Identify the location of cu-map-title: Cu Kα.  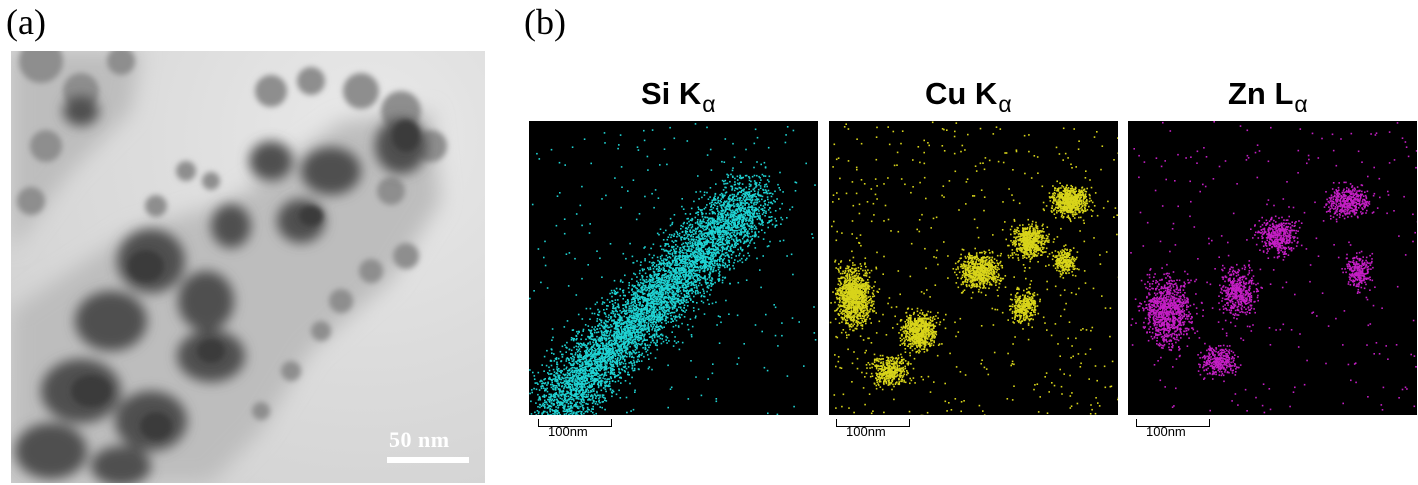
(968, 97).